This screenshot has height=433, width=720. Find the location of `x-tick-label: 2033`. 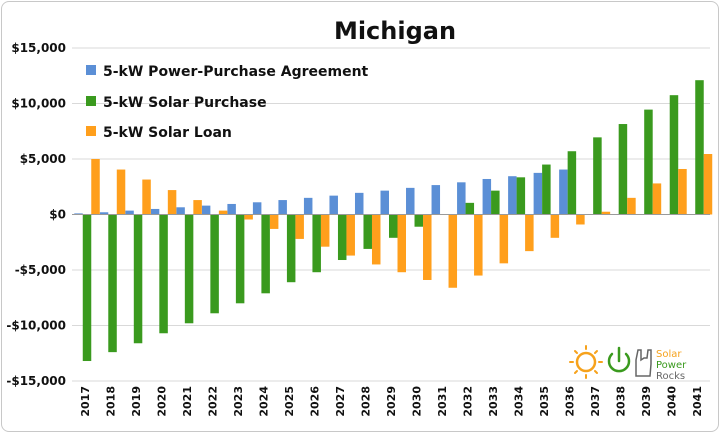

x-tick-label: 2033 is located at coordinates (493, 401).